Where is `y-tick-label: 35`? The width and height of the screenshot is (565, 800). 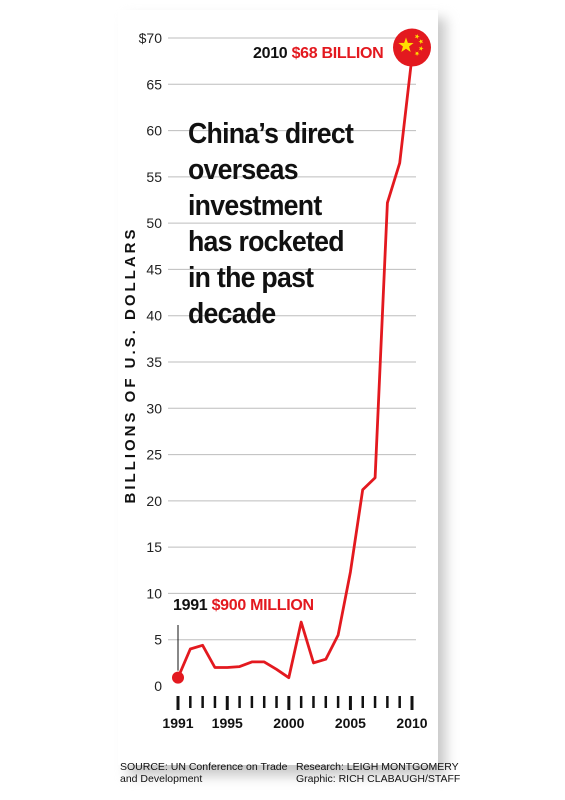
y-tick-label: 35 is located at coordinates (154, 362).